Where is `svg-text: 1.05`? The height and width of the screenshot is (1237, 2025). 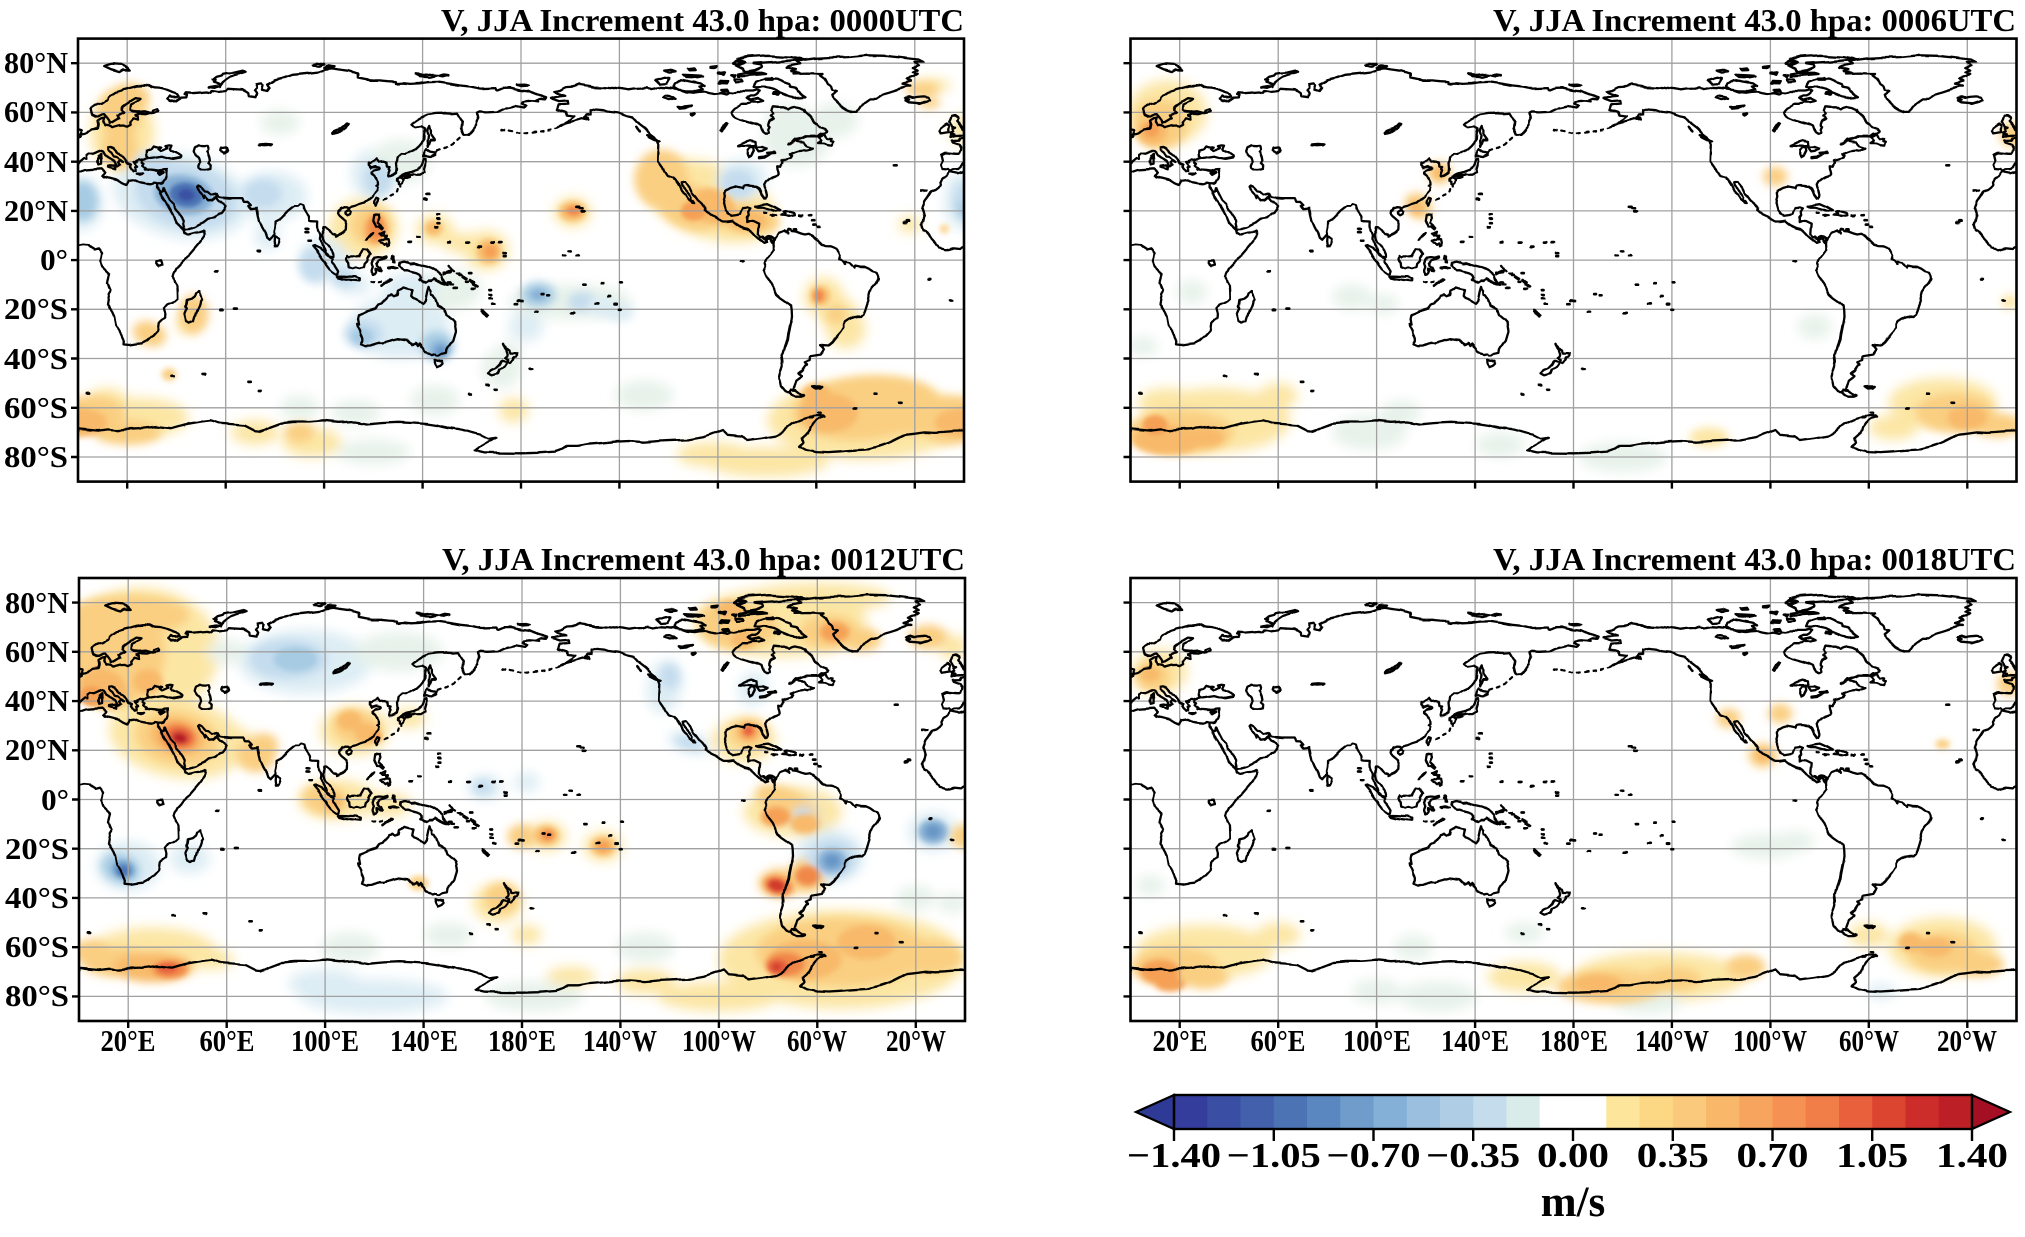 svg-text: 1.05 is located at coordinates (1872, 1155).